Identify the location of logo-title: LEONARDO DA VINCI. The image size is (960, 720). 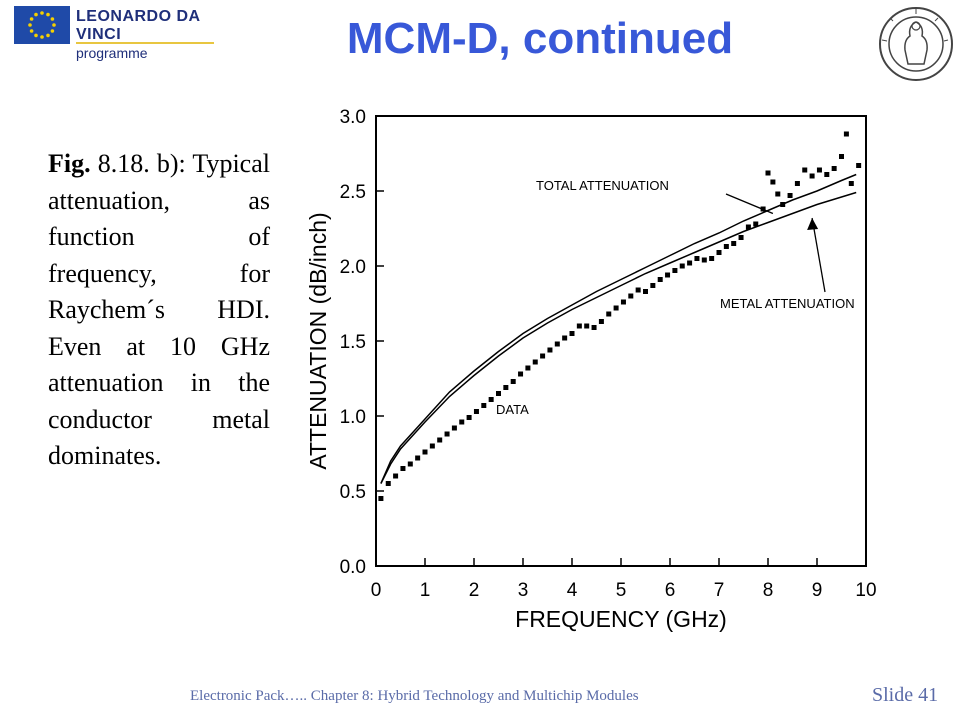
(138, 25).